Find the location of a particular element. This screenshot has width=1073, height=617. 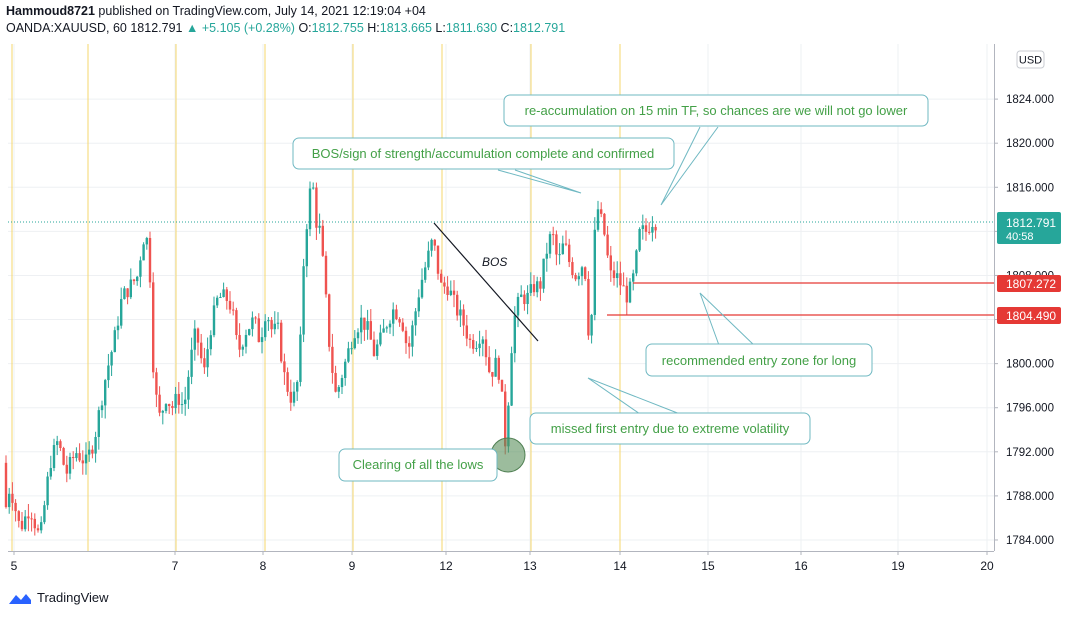

x-tick-label: 12 is located at coordinates (446, 566).